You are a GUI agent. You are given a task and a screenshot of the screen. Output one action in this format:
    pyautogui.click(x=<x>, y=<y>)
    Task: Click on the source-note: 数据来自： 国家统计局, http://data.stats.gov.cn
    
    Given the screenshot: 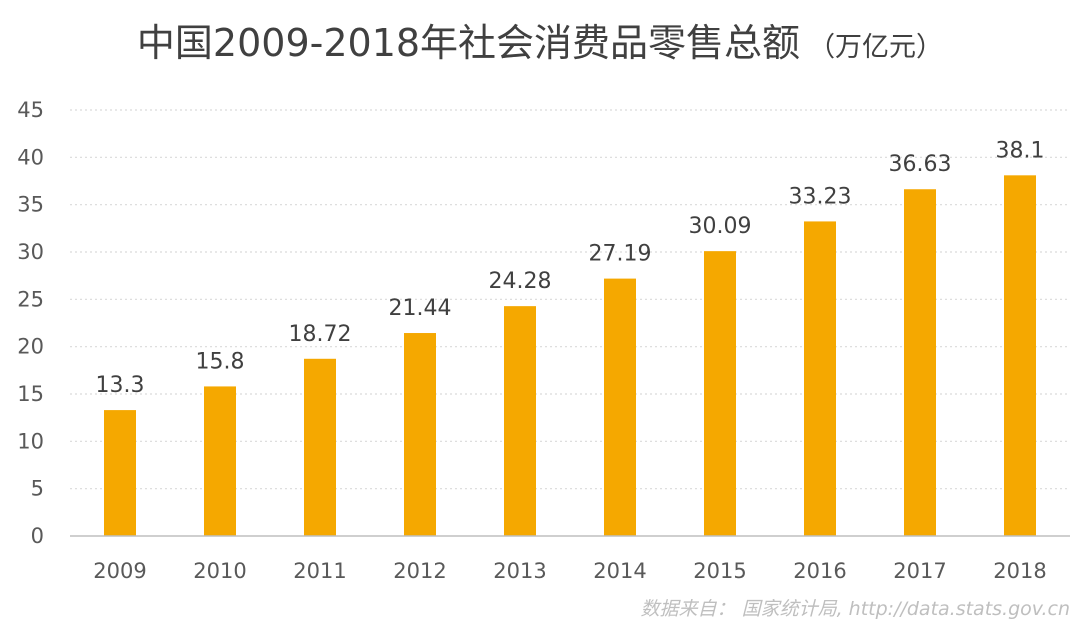 What is the action you would take?
    pyautogui.click(x=855, y=609)
    